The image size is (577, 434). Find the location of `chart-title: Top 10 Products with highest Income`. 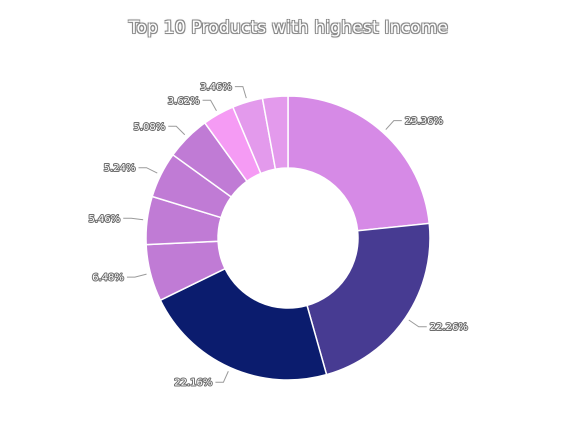

chart-title: Top 10 Products with highest Income is located at coordinates (288, 28).